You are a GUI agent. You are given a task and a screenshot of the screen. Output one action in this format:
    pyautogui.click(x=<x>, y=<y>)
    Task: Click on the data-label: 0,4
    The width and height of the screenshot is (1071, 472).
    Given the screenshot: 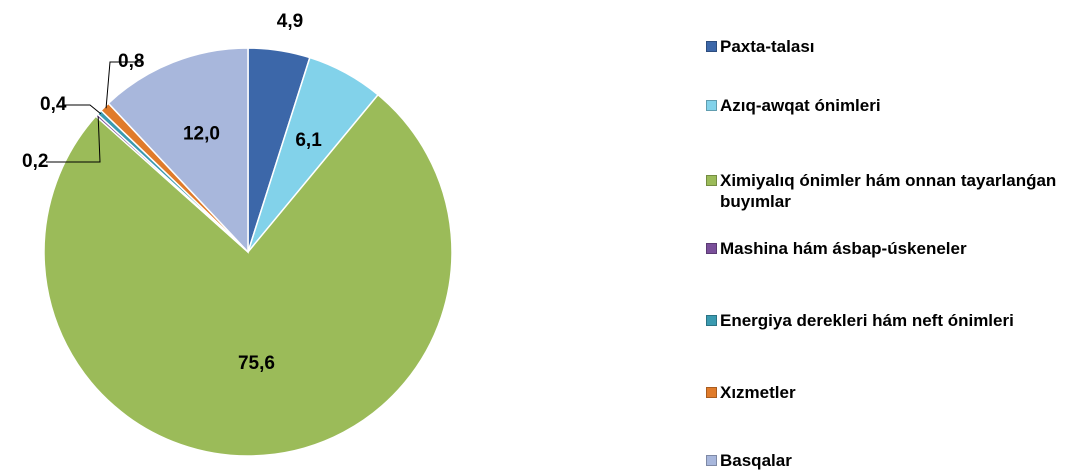 What is the action you would take?
    pyautogui.click(x=53, y=104)
    